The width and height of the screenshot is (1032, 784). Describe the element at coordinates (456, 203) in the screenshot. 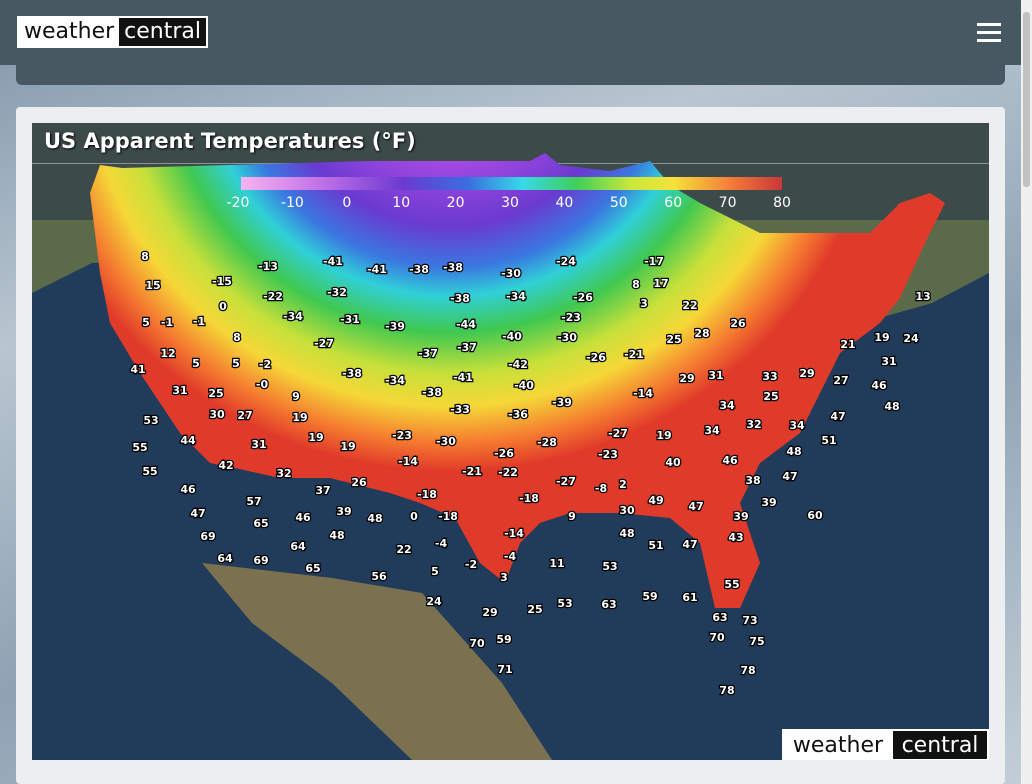

I see `legend-label: 20` at that location.